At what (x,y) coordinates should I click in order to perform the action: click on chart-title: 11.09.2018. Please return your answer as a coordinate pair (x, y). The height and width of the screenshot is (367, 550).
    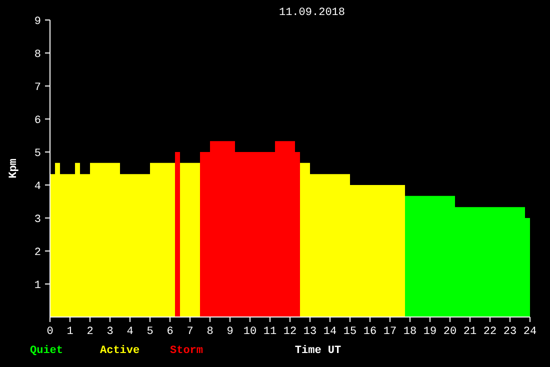
    Looking at the image, I should click on (312, 13).